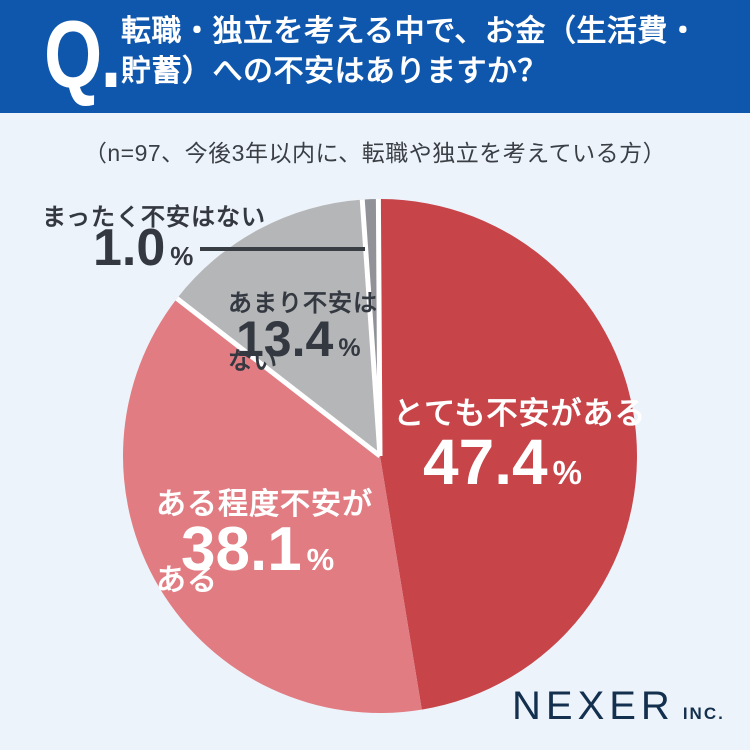  What do you see at coordinates (82, 54) in the screenshot?
I see `q-mark: Q.` at bounding box center [82, 54].